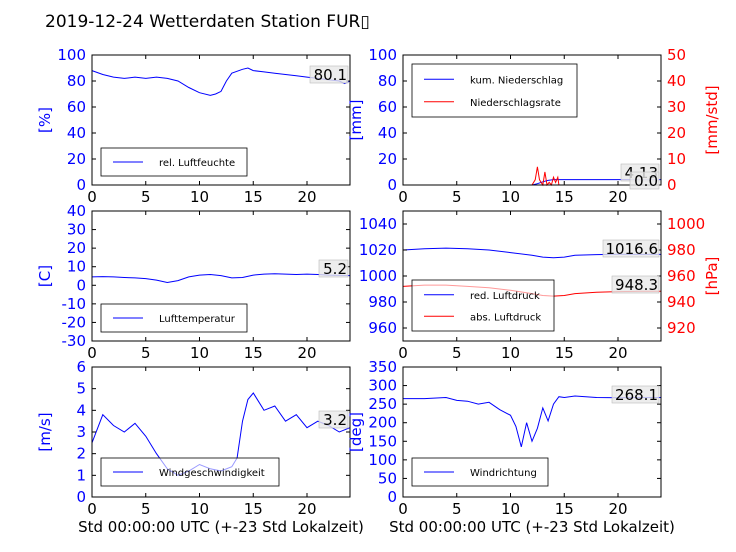 The height and width of the screenshot is (552, 736). What do you see at coordinates (532, 421) in the screenshot?
I see `series-line-windrichtung` at bounding box center [532, 421].